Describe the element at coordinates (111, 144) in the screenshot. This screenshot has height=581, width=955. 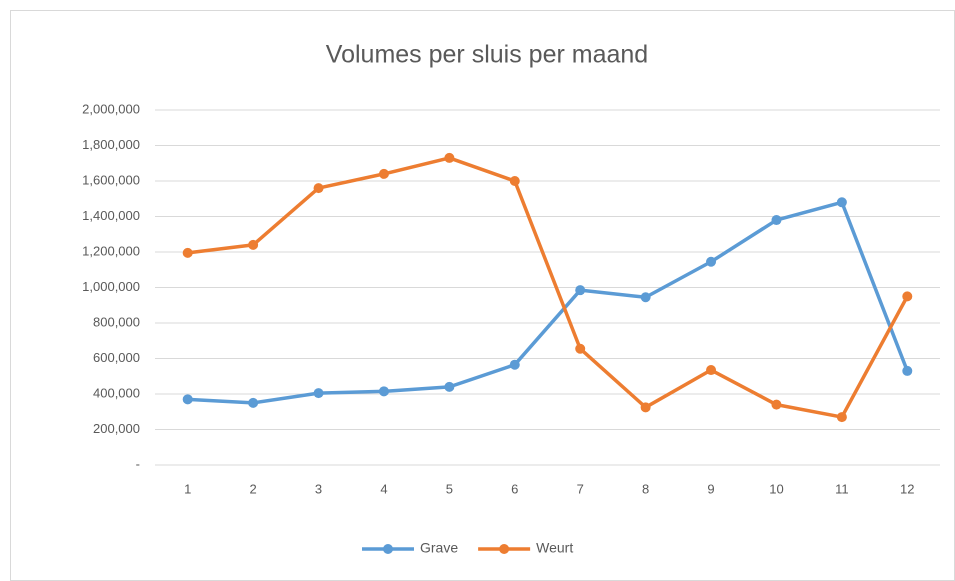
I see `y-tick-label: 1,800,000` at that location.